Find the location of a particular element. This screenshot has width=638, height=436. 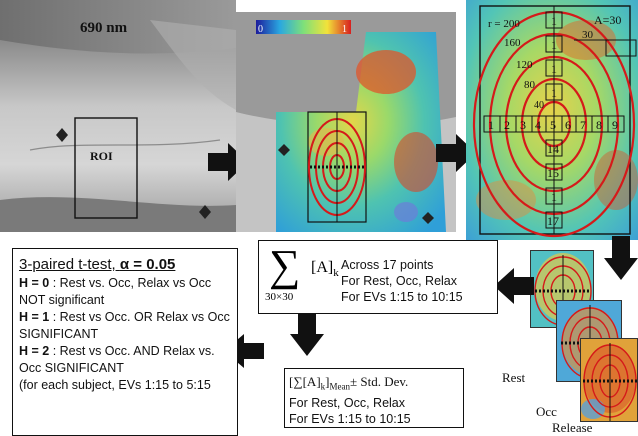

stack-release-graphic is located at coordinates (609, 380).